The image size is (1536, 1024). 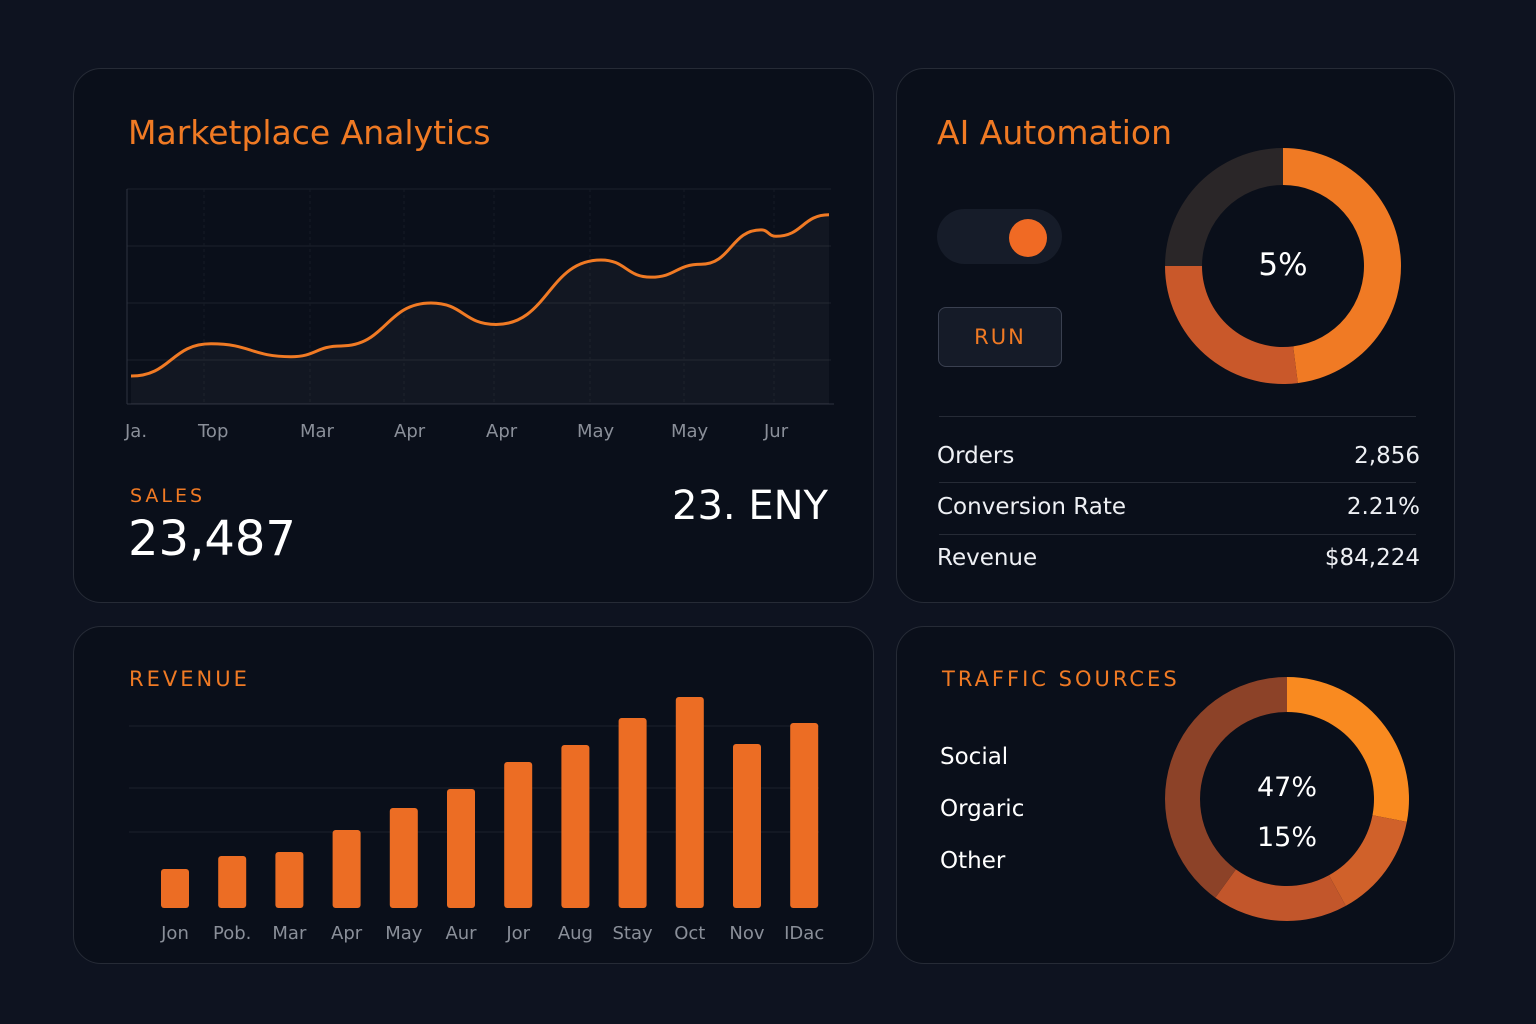 I want to click on bar-x-label: Aur, so click(x=461, y=933).